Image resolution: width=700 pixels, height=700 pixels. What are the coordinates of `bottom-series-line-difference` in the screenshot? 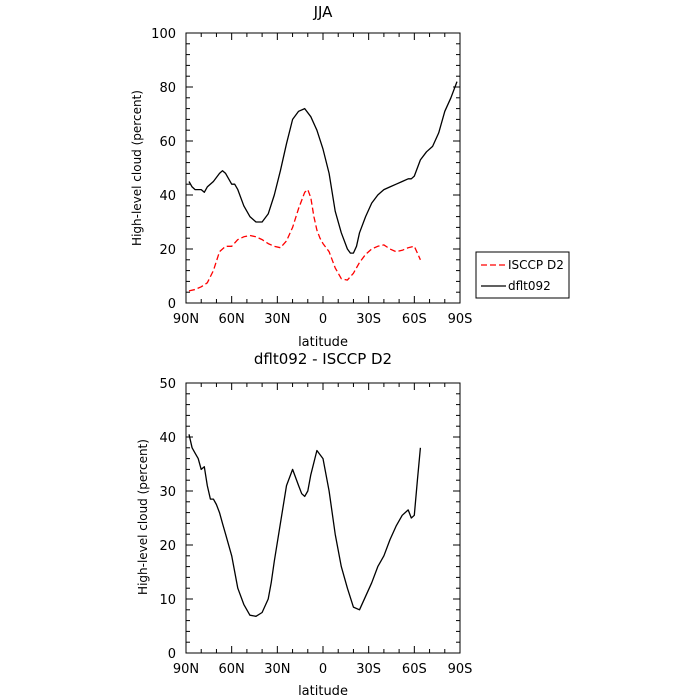 It's located at (305, 525).